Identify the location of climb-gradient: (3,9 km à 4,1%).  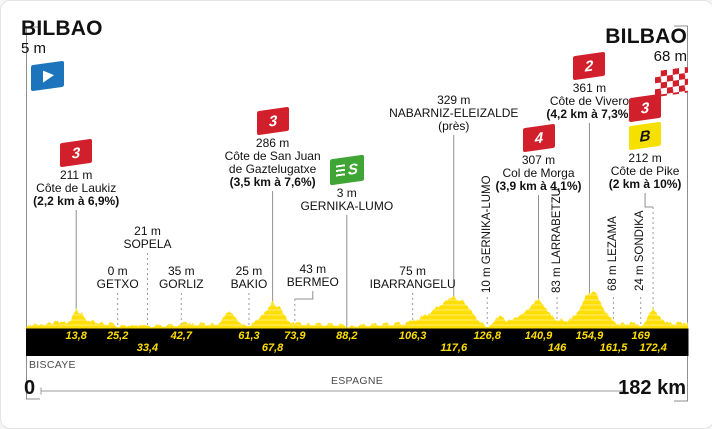
(538, 186).